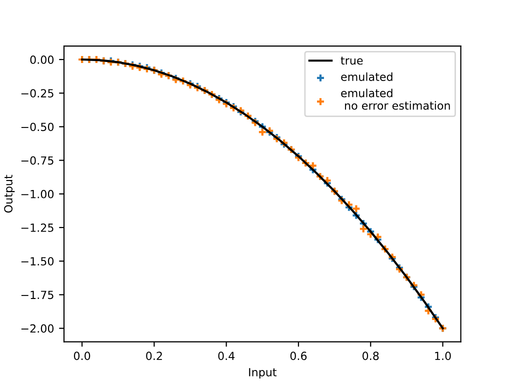 This screenshot has height=384, width=512. What do you see at coordinates (298, 356) in the screenshot?
I see `x-tick-label: 0.6` at bounding box center [298, 356].